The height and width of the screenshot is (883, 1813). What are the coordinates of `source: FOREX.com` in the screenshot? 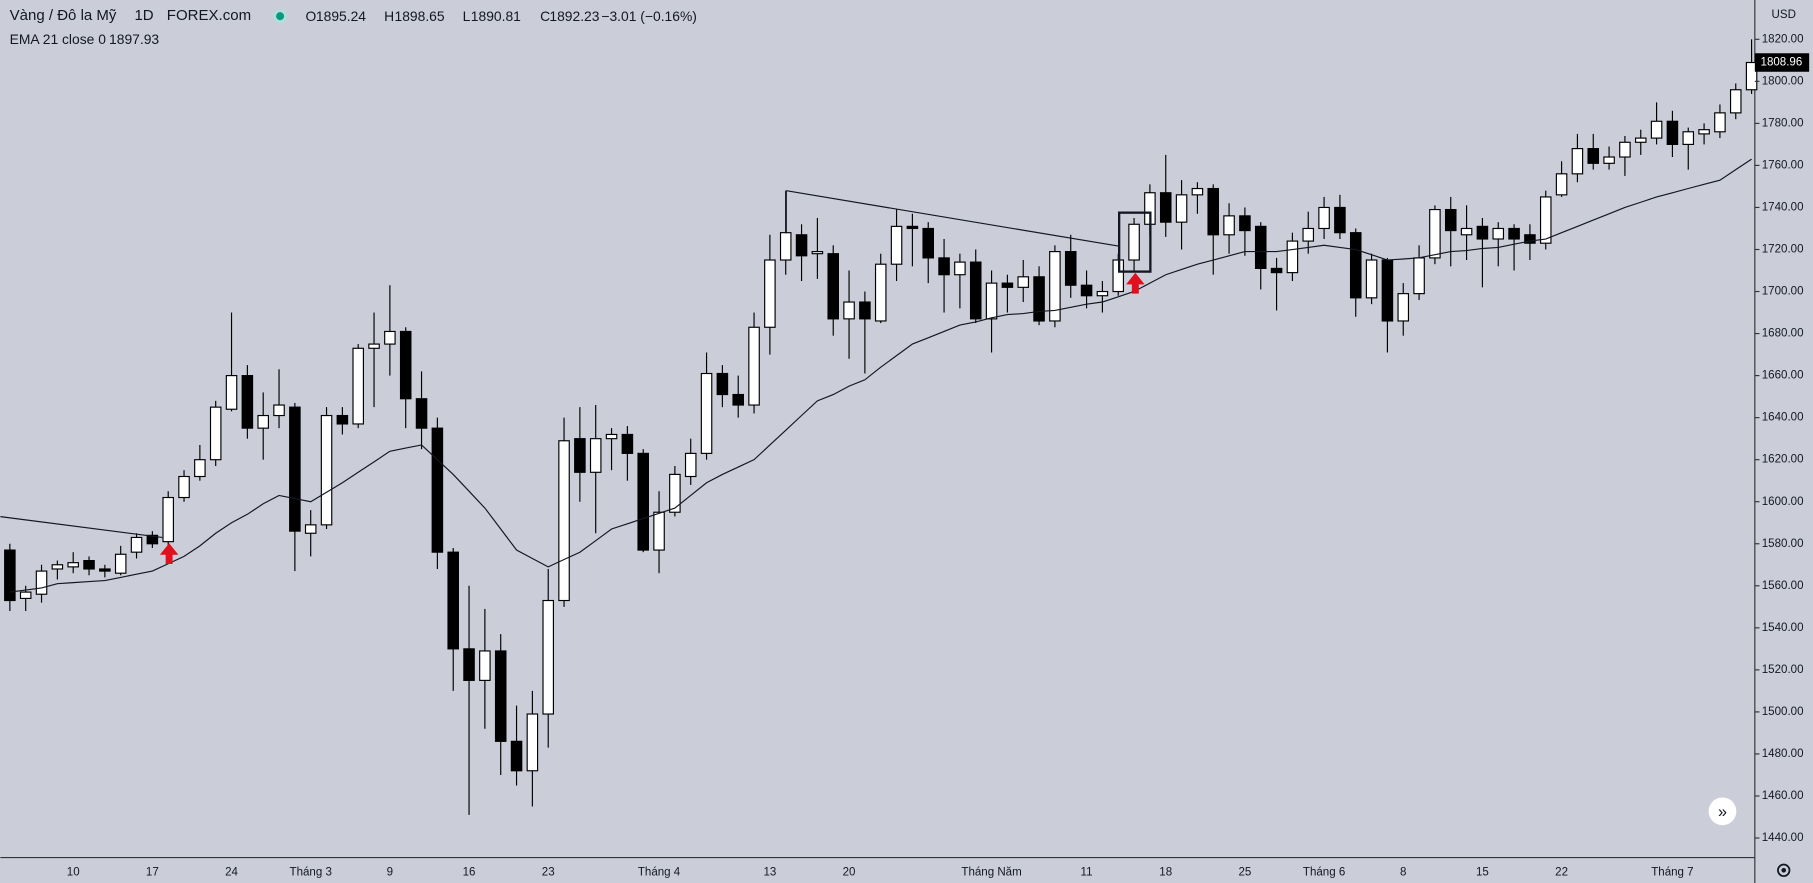 It's located at (209, 15).